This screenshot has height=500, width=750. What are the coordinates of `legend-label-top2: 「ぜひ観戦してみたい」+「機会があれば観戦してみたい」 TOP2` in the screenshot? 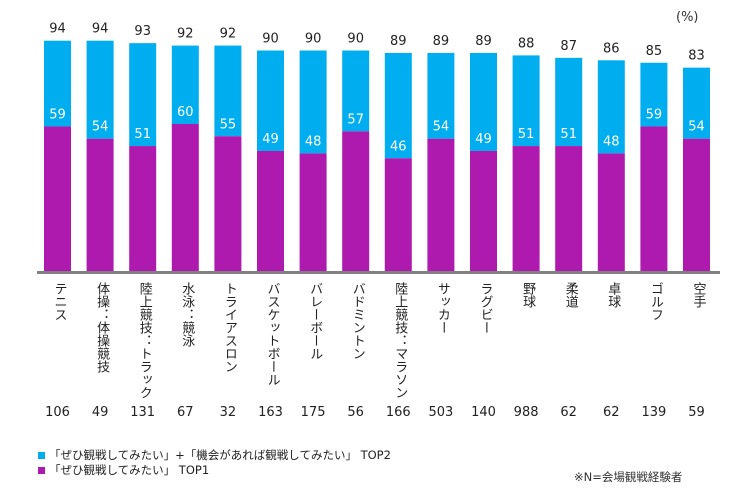 It's located at (220, 455).